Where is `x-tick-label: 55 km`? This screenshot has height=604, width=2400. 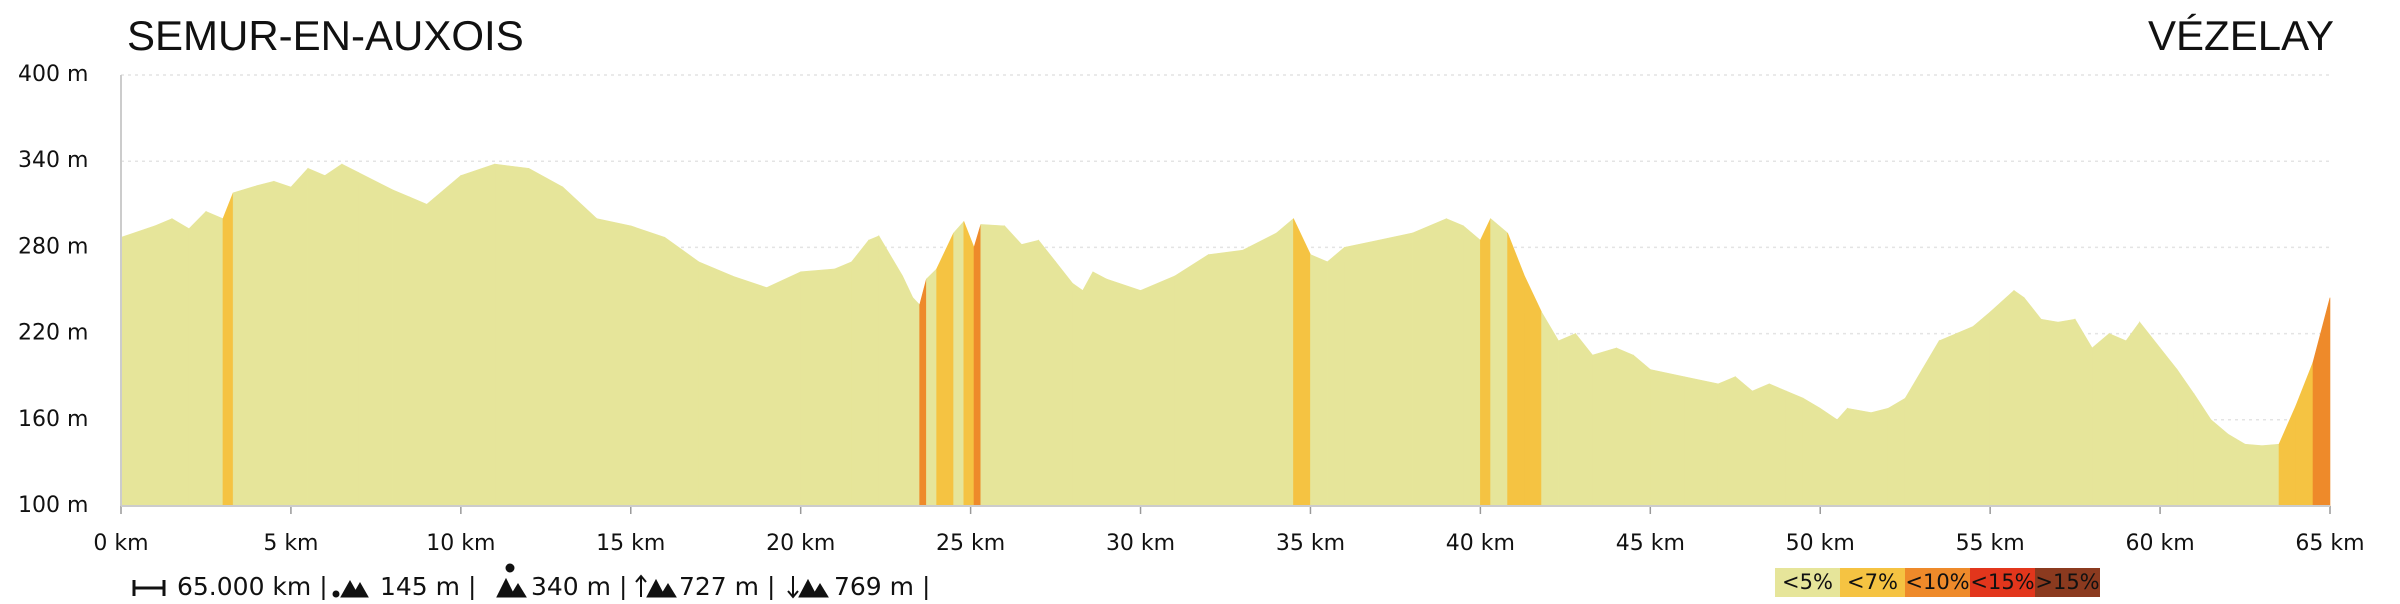 x-tick-label: 55 km is located at coordinates (1990, 543).